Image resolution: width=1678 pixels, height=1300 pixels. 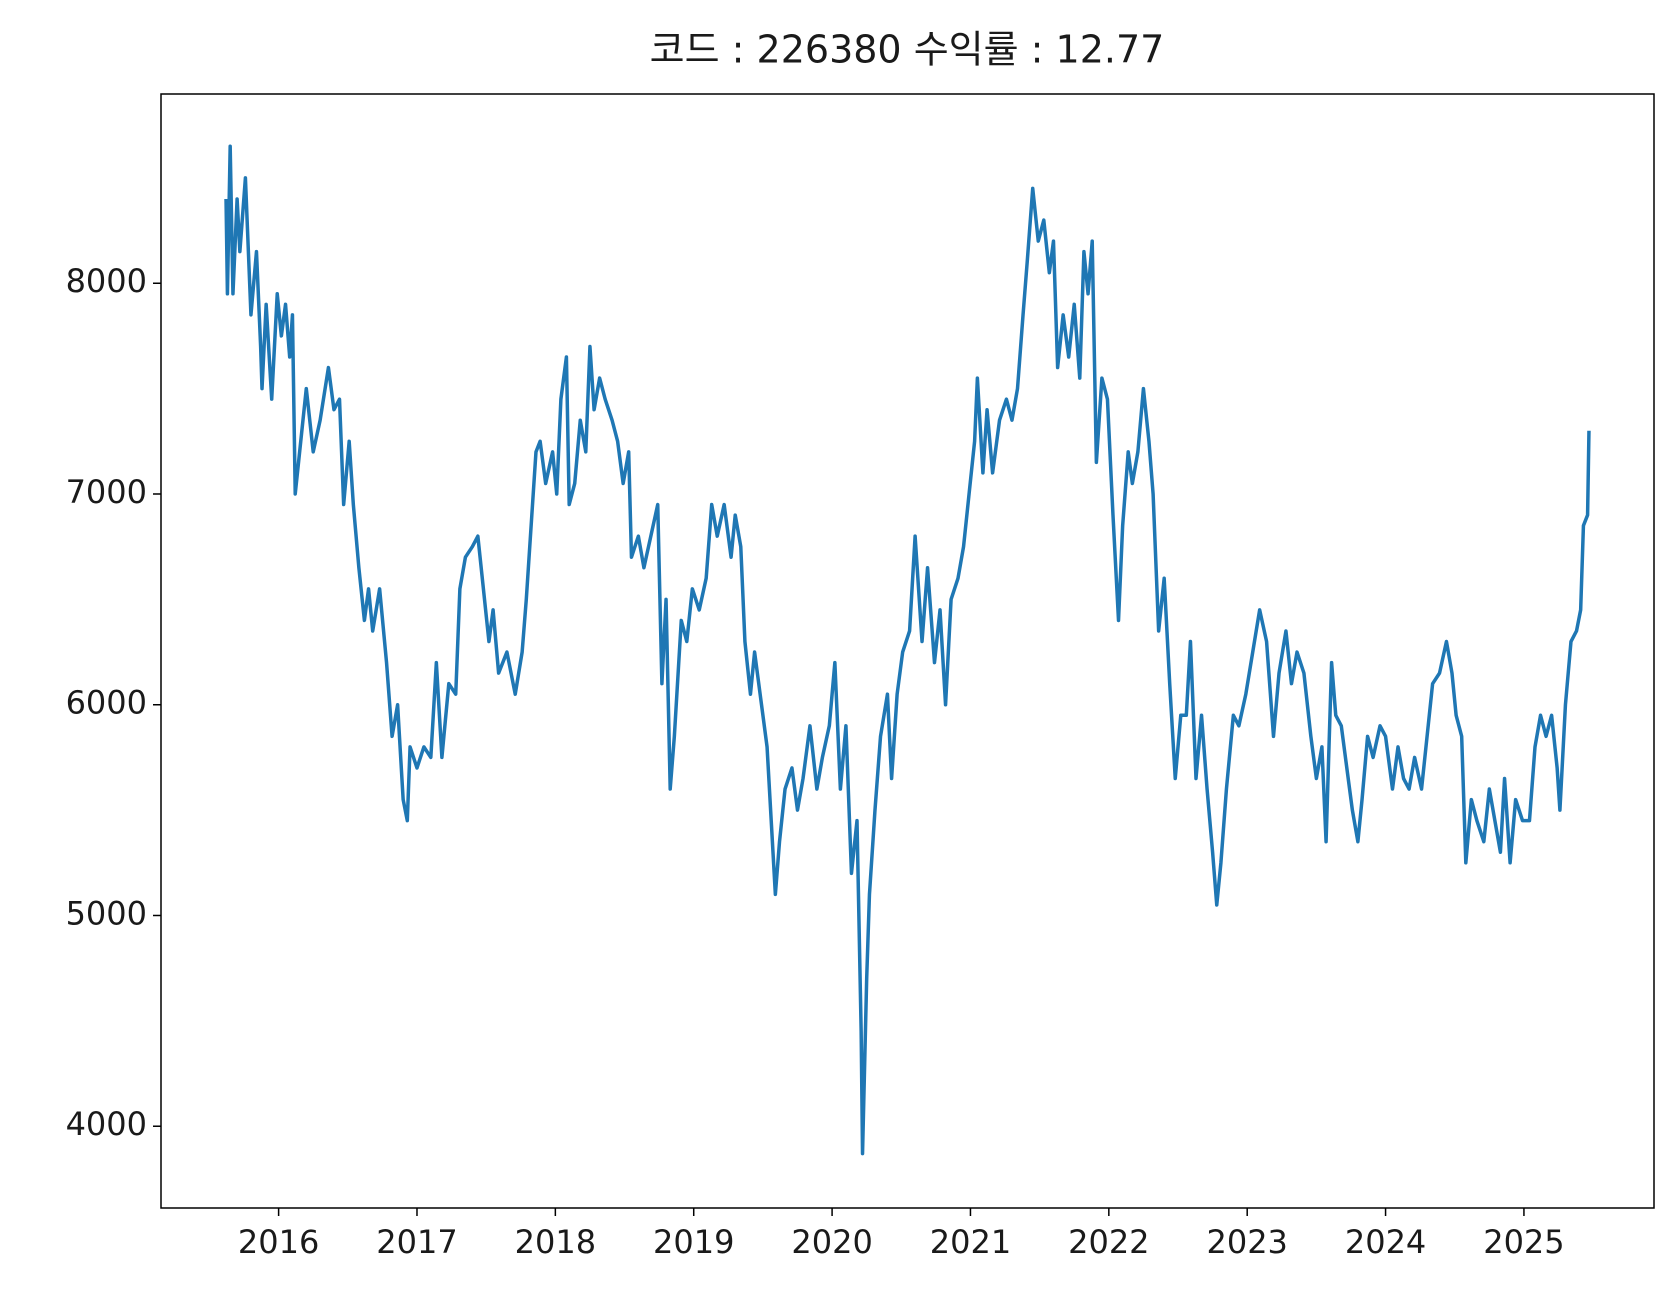 What do you see at coordinates (831, 1242) in the screenshot?
I see `x-tick-label: 2020` at bounding box center [831, 1242].